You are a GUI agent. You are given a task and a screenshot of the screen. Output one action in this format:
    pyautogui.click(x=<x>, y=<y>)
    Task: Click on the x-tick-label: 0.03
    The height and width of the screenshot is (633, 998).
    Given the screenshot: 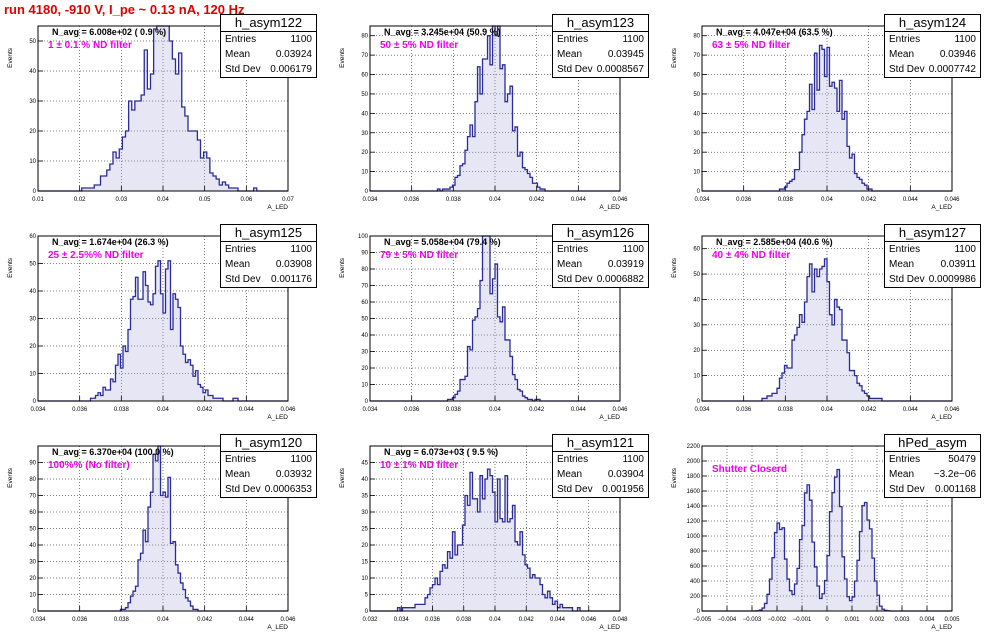 What is the action you would take?
    pyautogui.click(x=121, y=200)
    